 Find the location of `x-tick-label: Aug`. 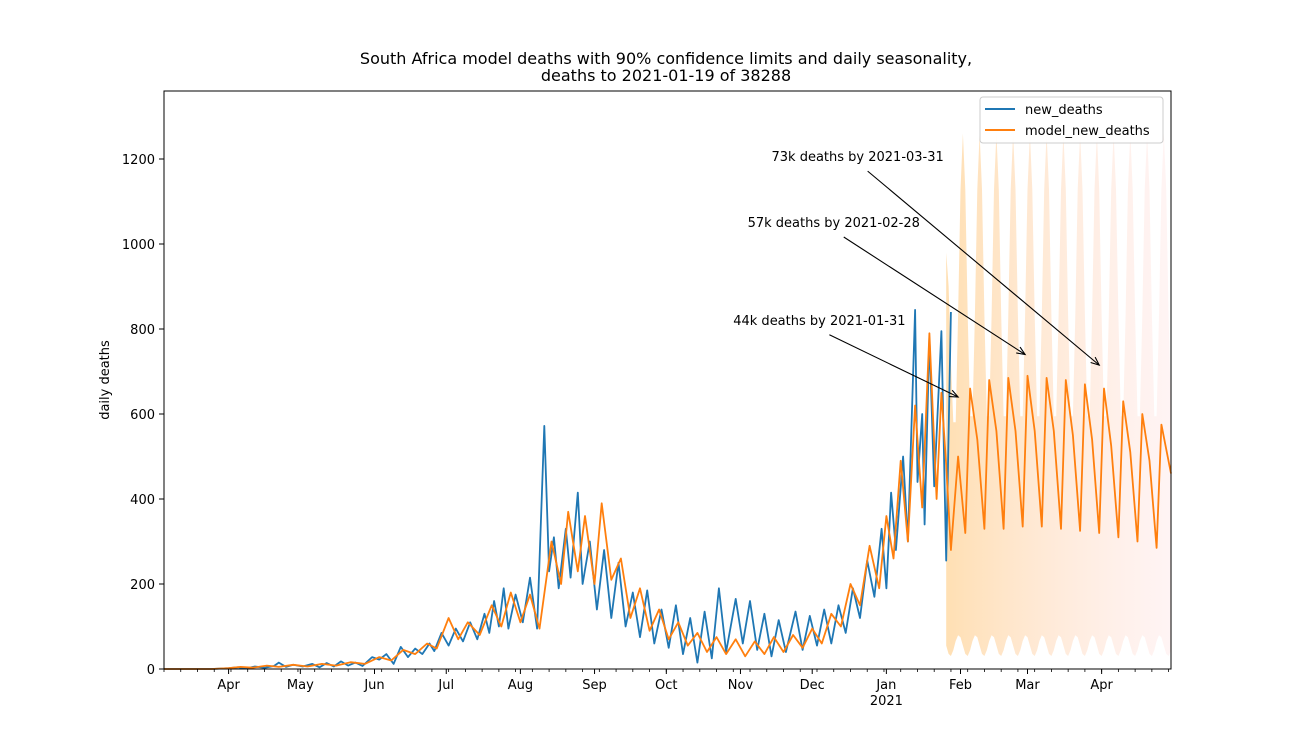

x-tick-label: Aug is located at coordinates (520, 685).